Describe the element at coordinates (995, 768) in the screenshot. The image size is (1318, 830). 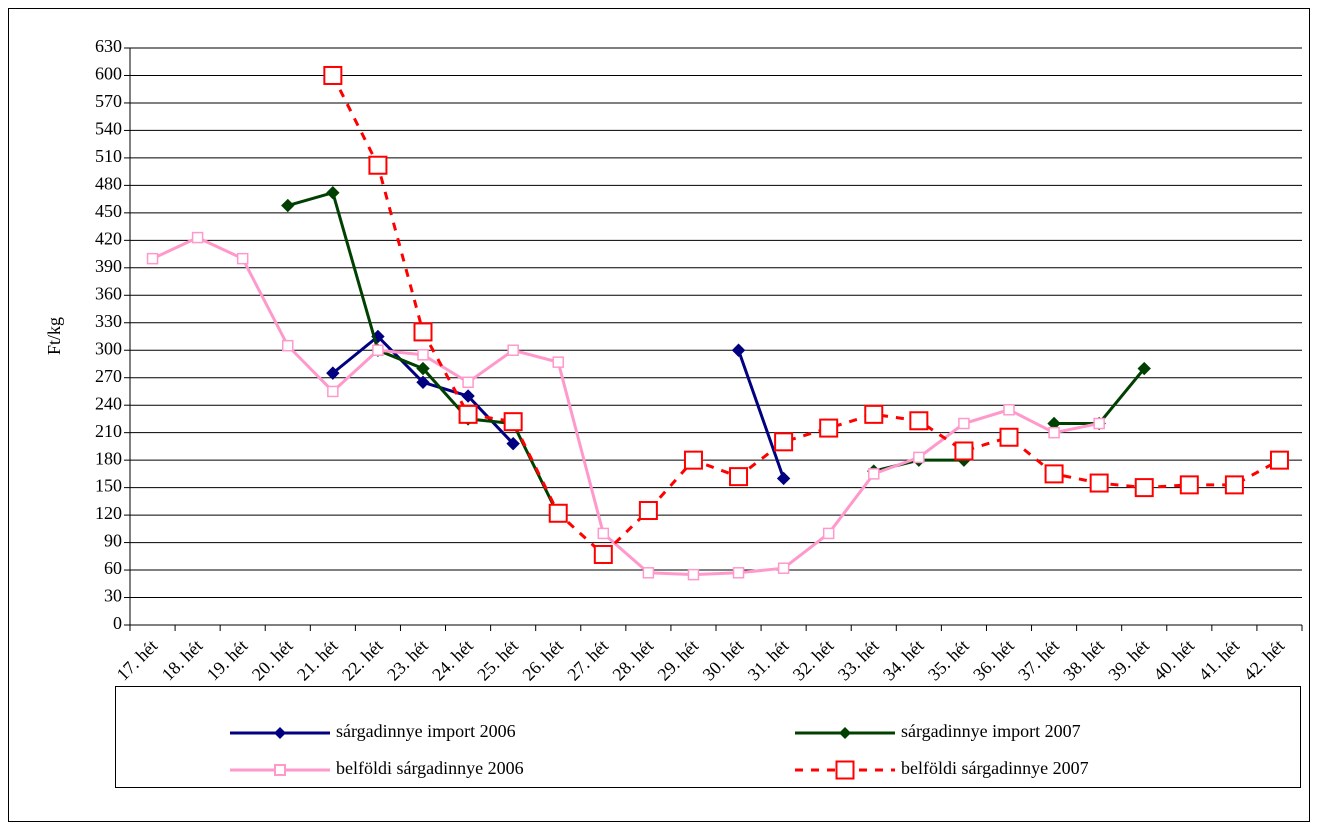
I see `legend-label: belföldi sárgadinnye 2007` at that location.